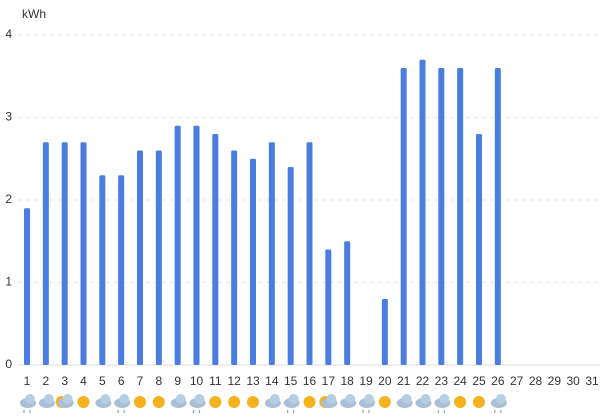 The height and width of the screenshot is (420, 600). What do you see at coordinates (8, 34) in the screenshot?
I see `y-tick-label: 4` at bounding box center [8, 34].